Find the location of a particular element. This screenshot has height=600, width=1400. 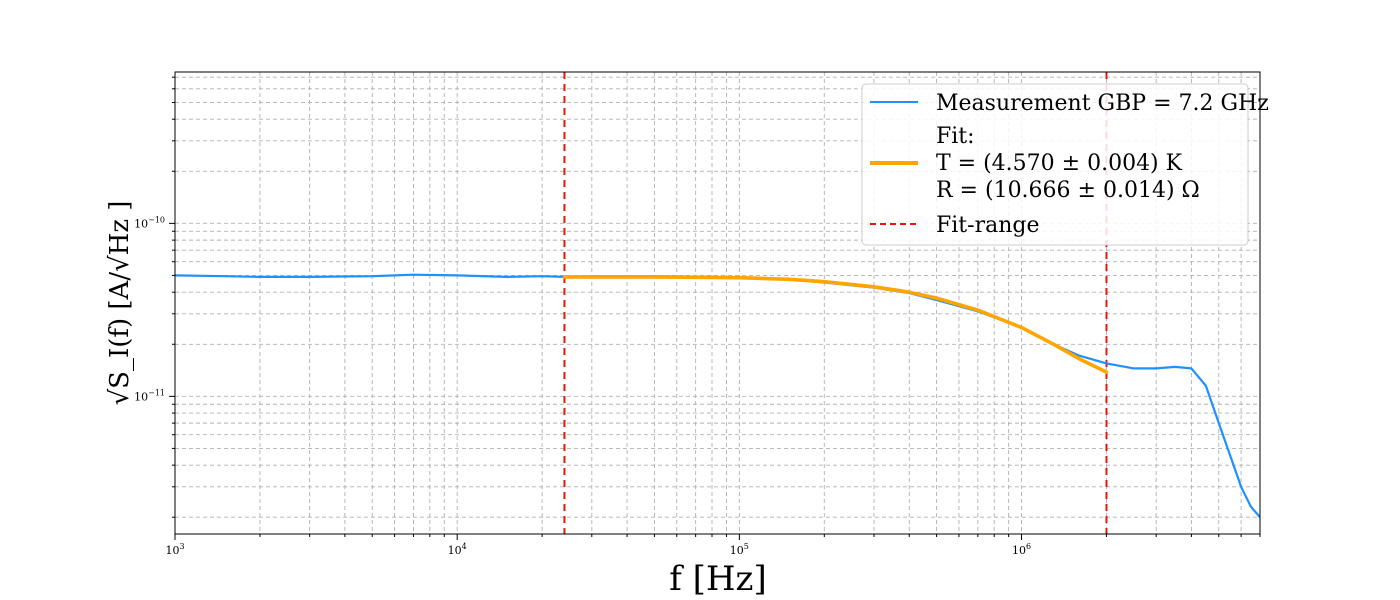

legend-fit-temperature: T = (4.570 ± 0.004) K is located at coordinates (1059, 163).